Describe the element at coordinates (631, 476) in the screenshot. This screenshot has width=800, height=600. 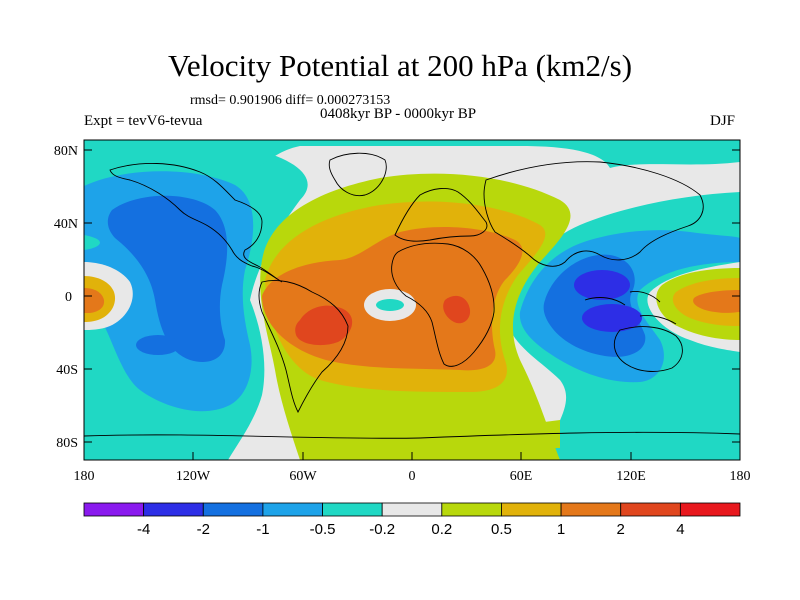
I see `lon-label-120e: 120E` at that location.